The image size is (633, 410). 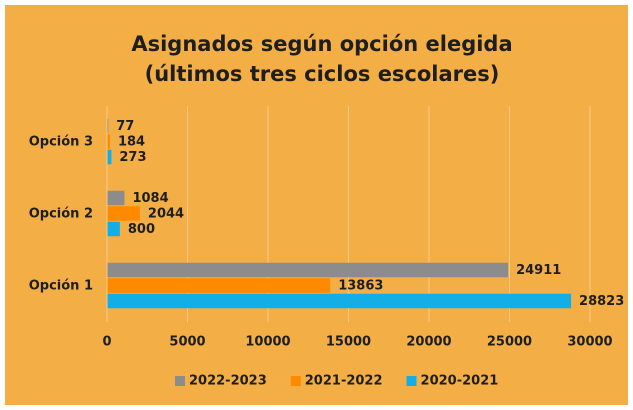 I want to click on x-tick-label: 10000, so click(x=267, y=342).